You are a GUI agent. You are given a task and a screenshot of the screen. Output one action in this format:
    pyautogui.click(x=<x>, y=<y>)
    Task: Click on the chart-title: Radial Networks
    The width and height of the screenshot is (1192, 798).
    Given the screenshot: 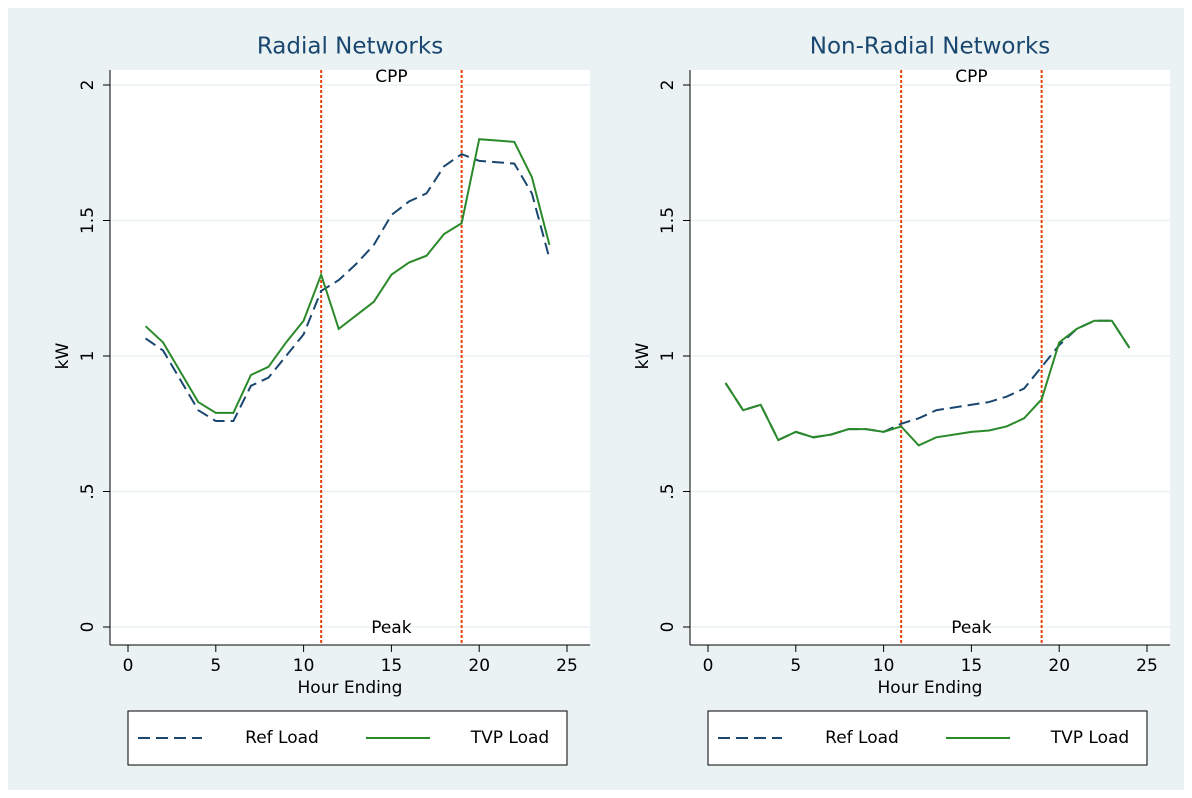 What is the action you would take?
    pyautogui.click(x=350, y=47)
    